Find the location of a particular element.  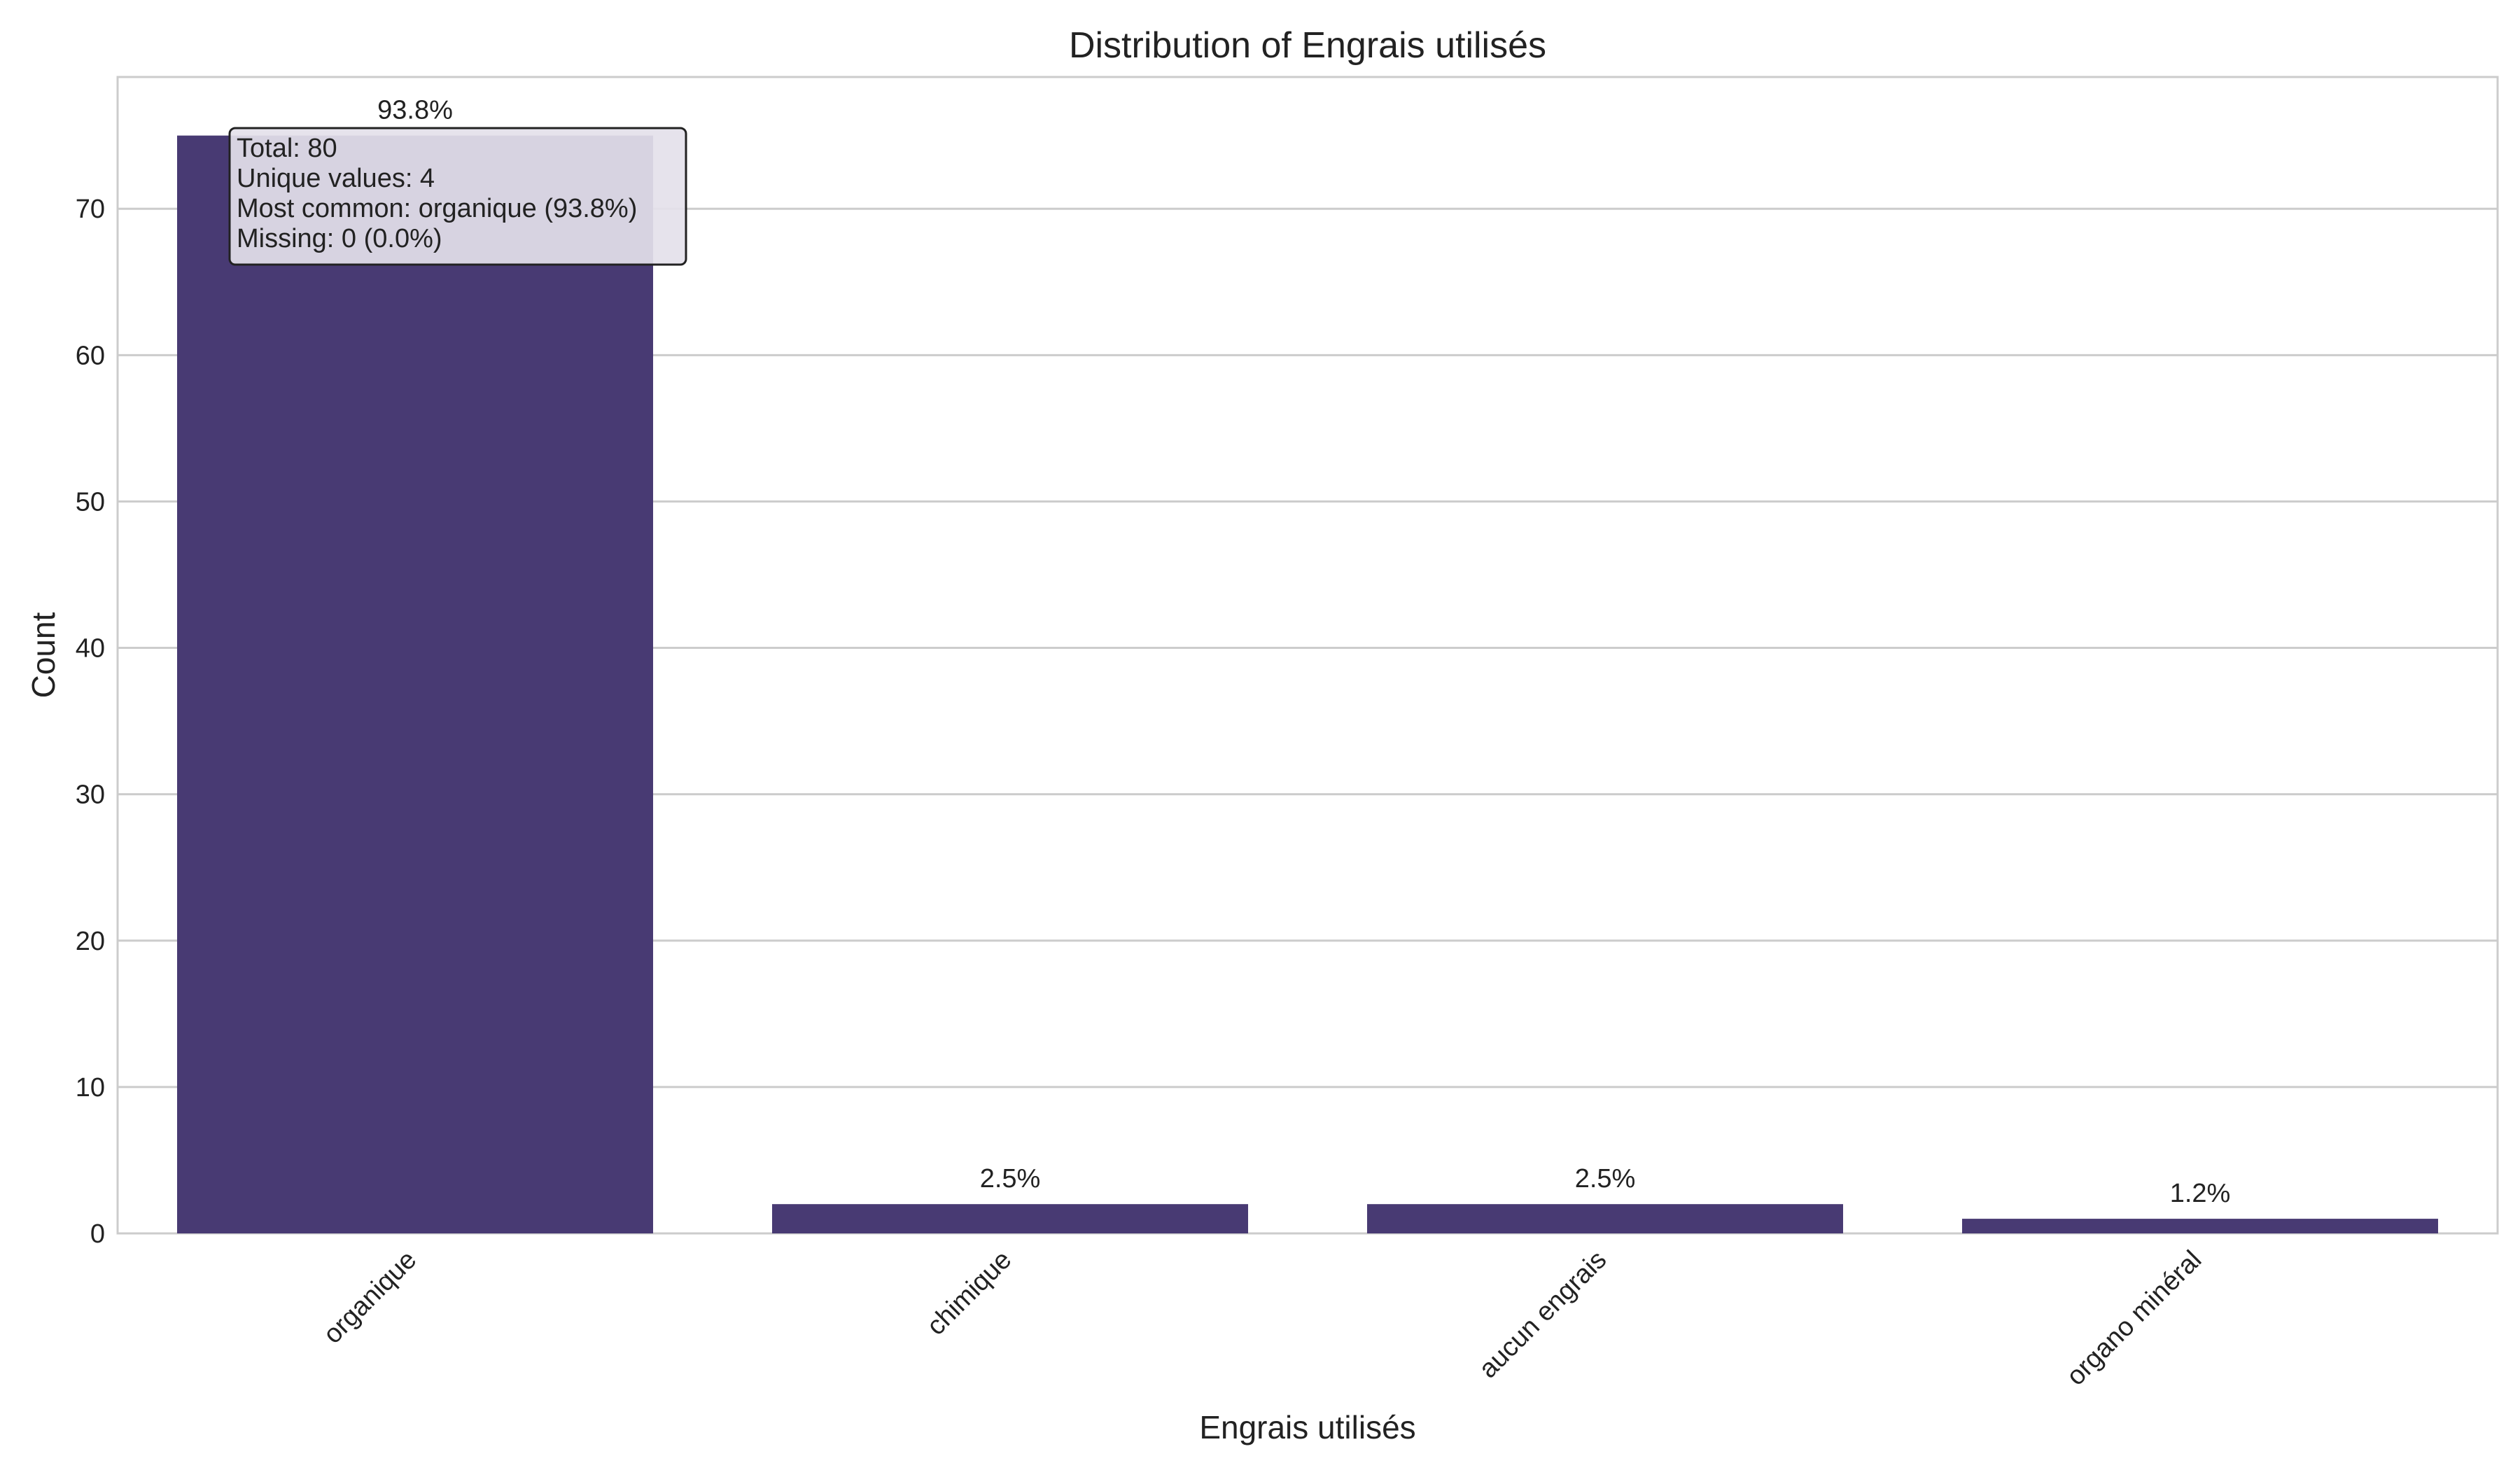

y-tick-label: 20 is located at coordinates (90, 941).